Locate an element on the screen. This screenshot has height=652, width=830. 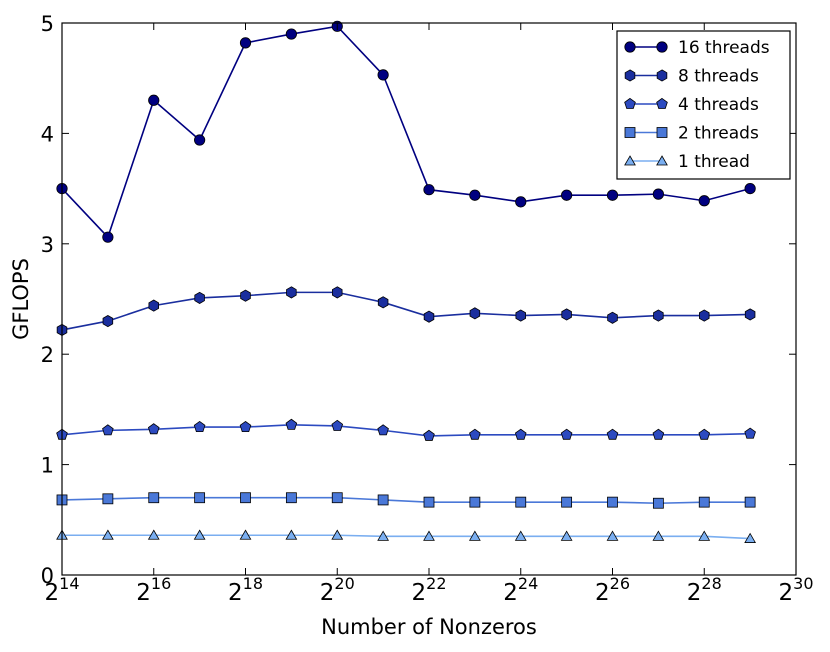
series-line-1-thread is located at coordinates (406, 537).